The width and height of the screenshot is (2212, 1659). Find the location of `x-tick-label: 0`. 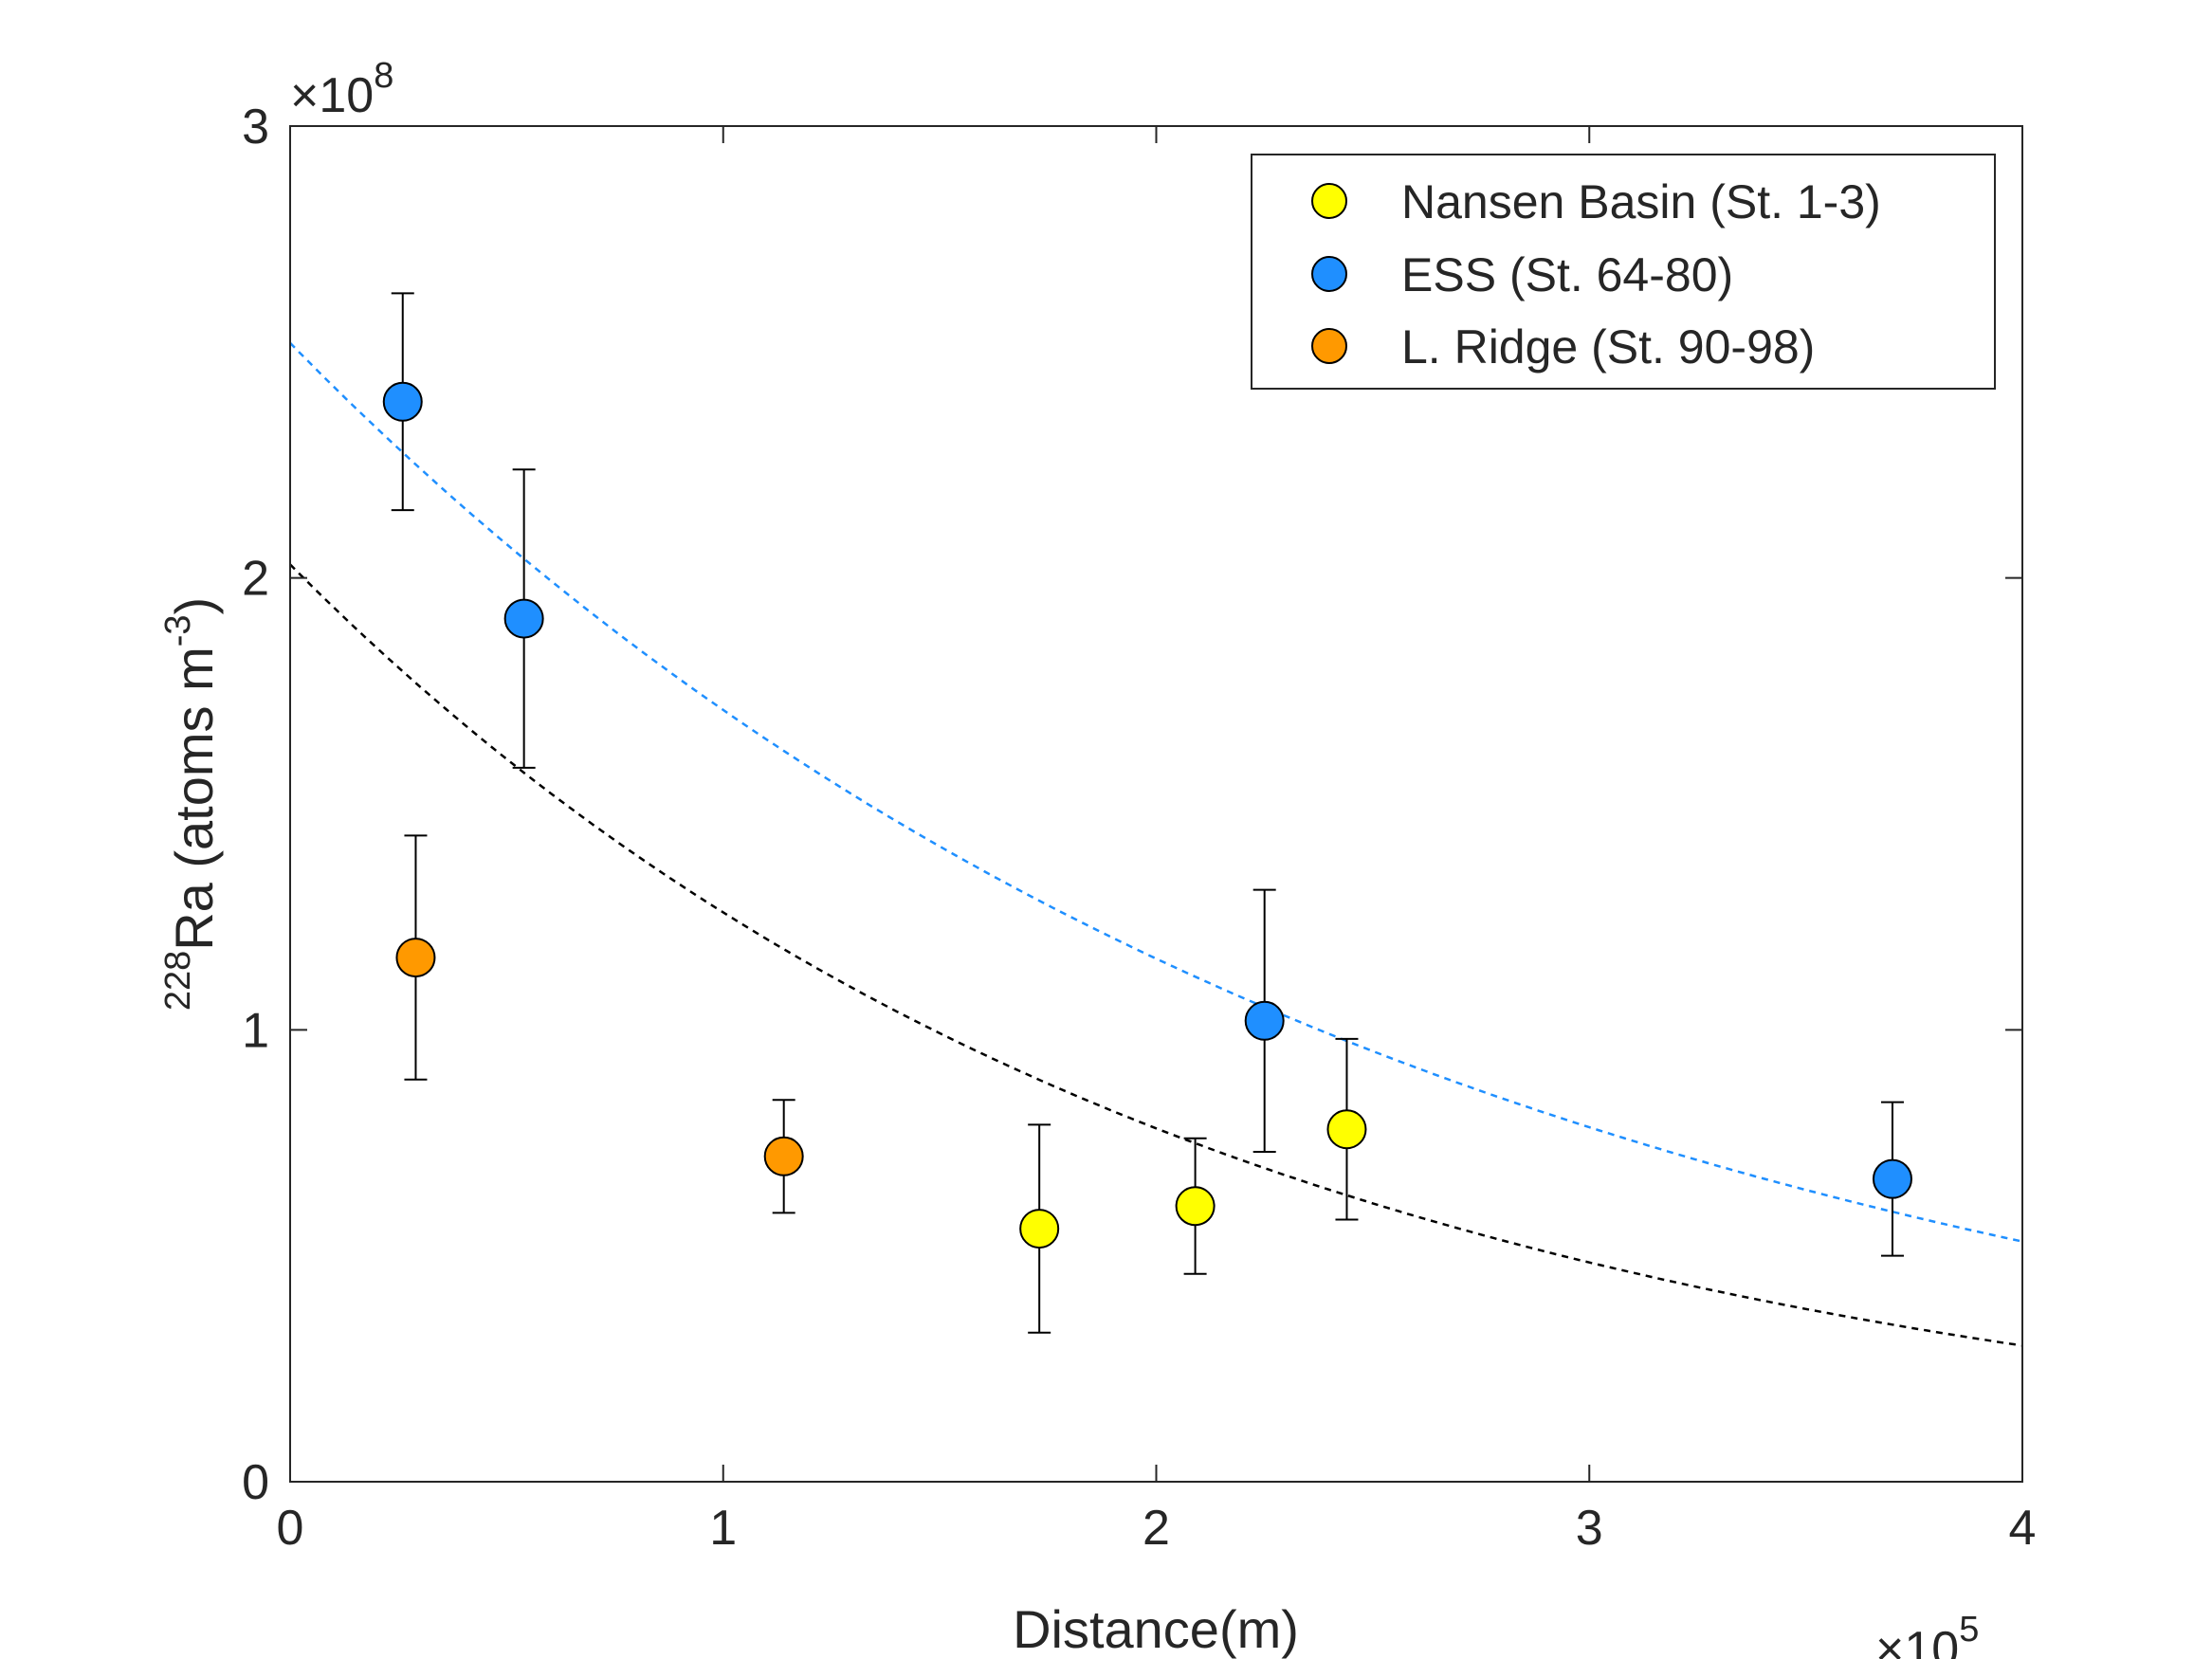

x-tick-label: 0 is located at coordinates (290, 1528).